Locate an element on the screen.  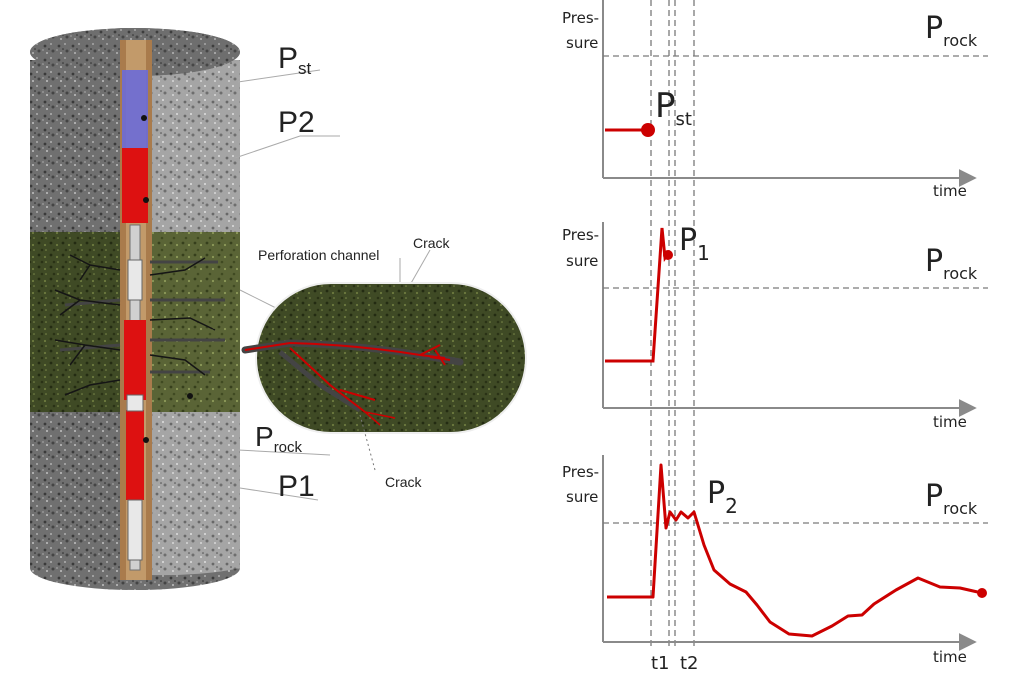
graph-panel-1: Pres- sure time Prock Pst is located at coordinates (775, 100).